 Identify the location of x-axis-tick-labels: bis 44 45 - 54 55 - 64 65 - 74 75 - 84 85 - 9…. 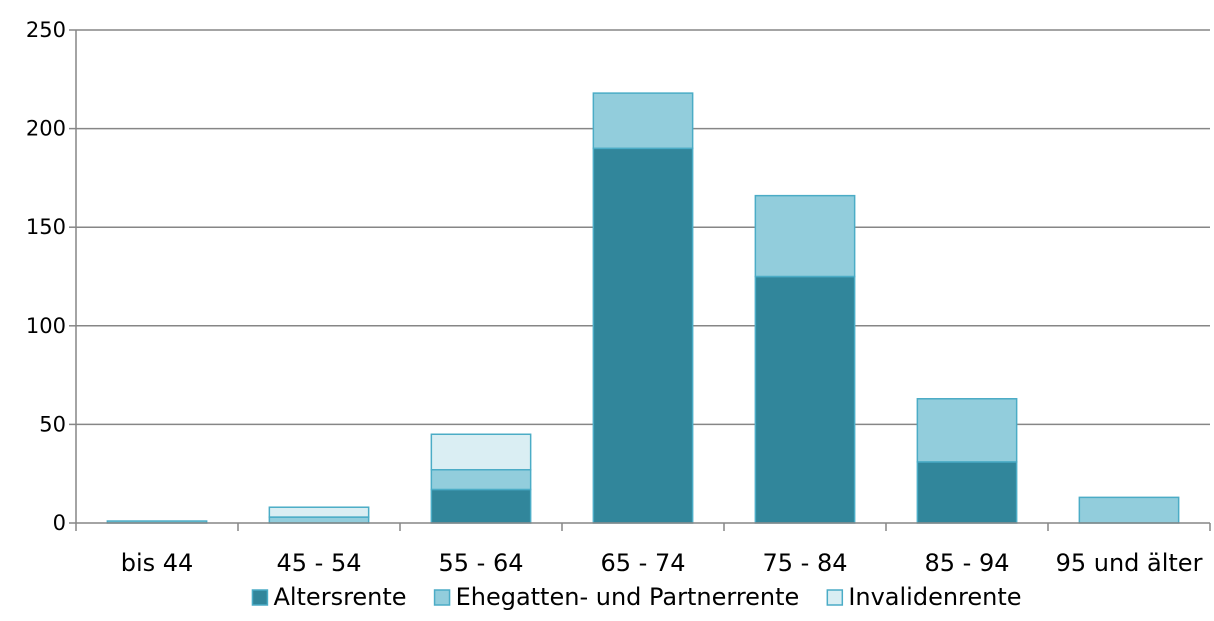
(662, 563).